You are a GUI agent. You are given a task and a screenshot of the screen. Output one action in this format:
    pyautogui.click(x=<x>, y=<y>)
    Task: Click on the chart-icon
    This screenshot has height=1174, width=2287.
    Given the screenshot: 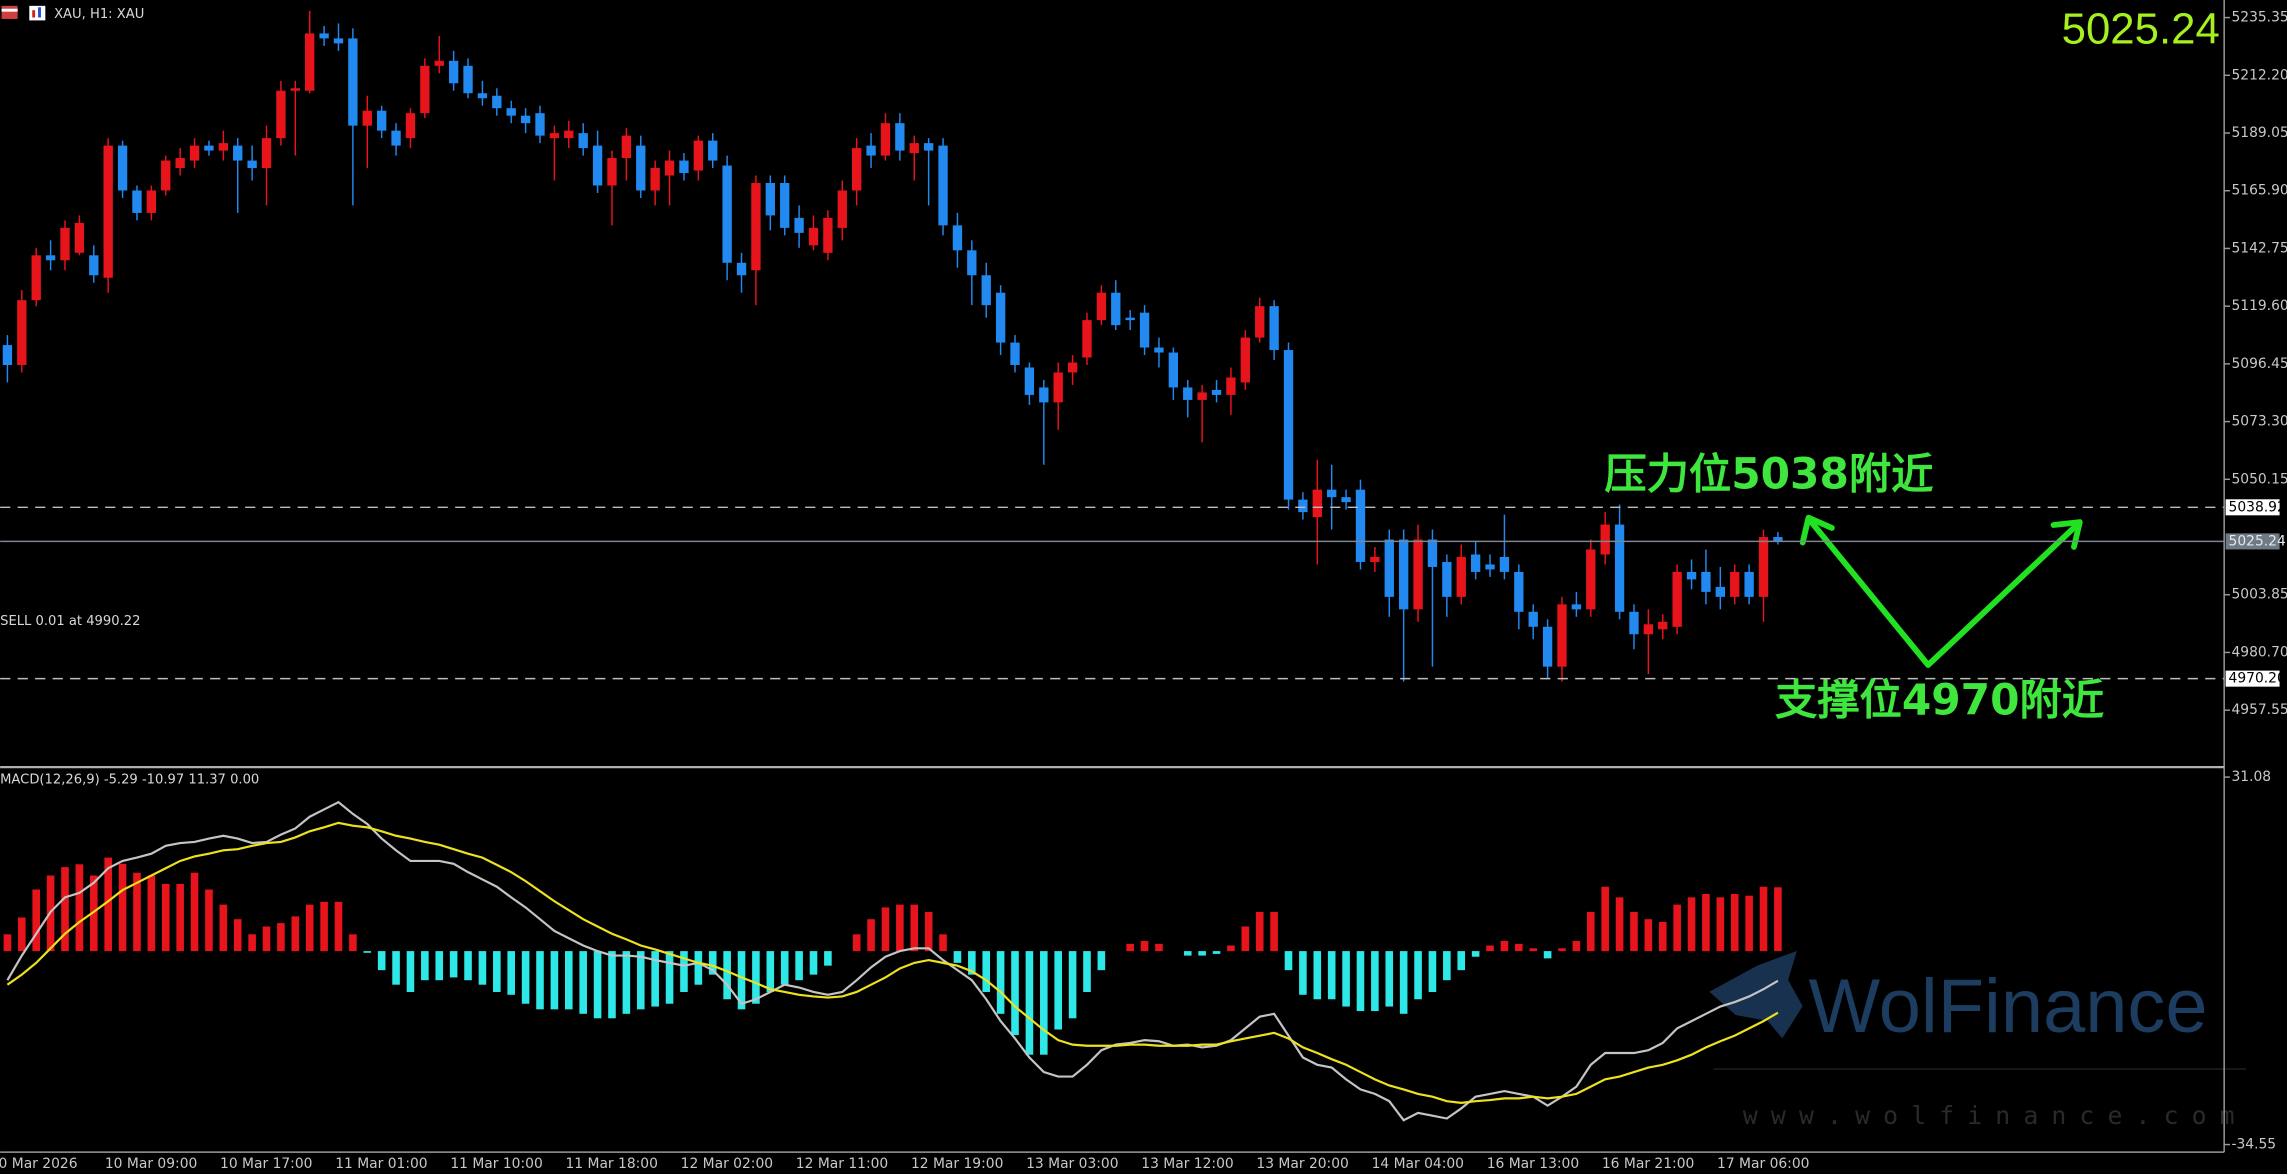 What is the action you would take?
    pyautogui.click(x=37, y=13)
    